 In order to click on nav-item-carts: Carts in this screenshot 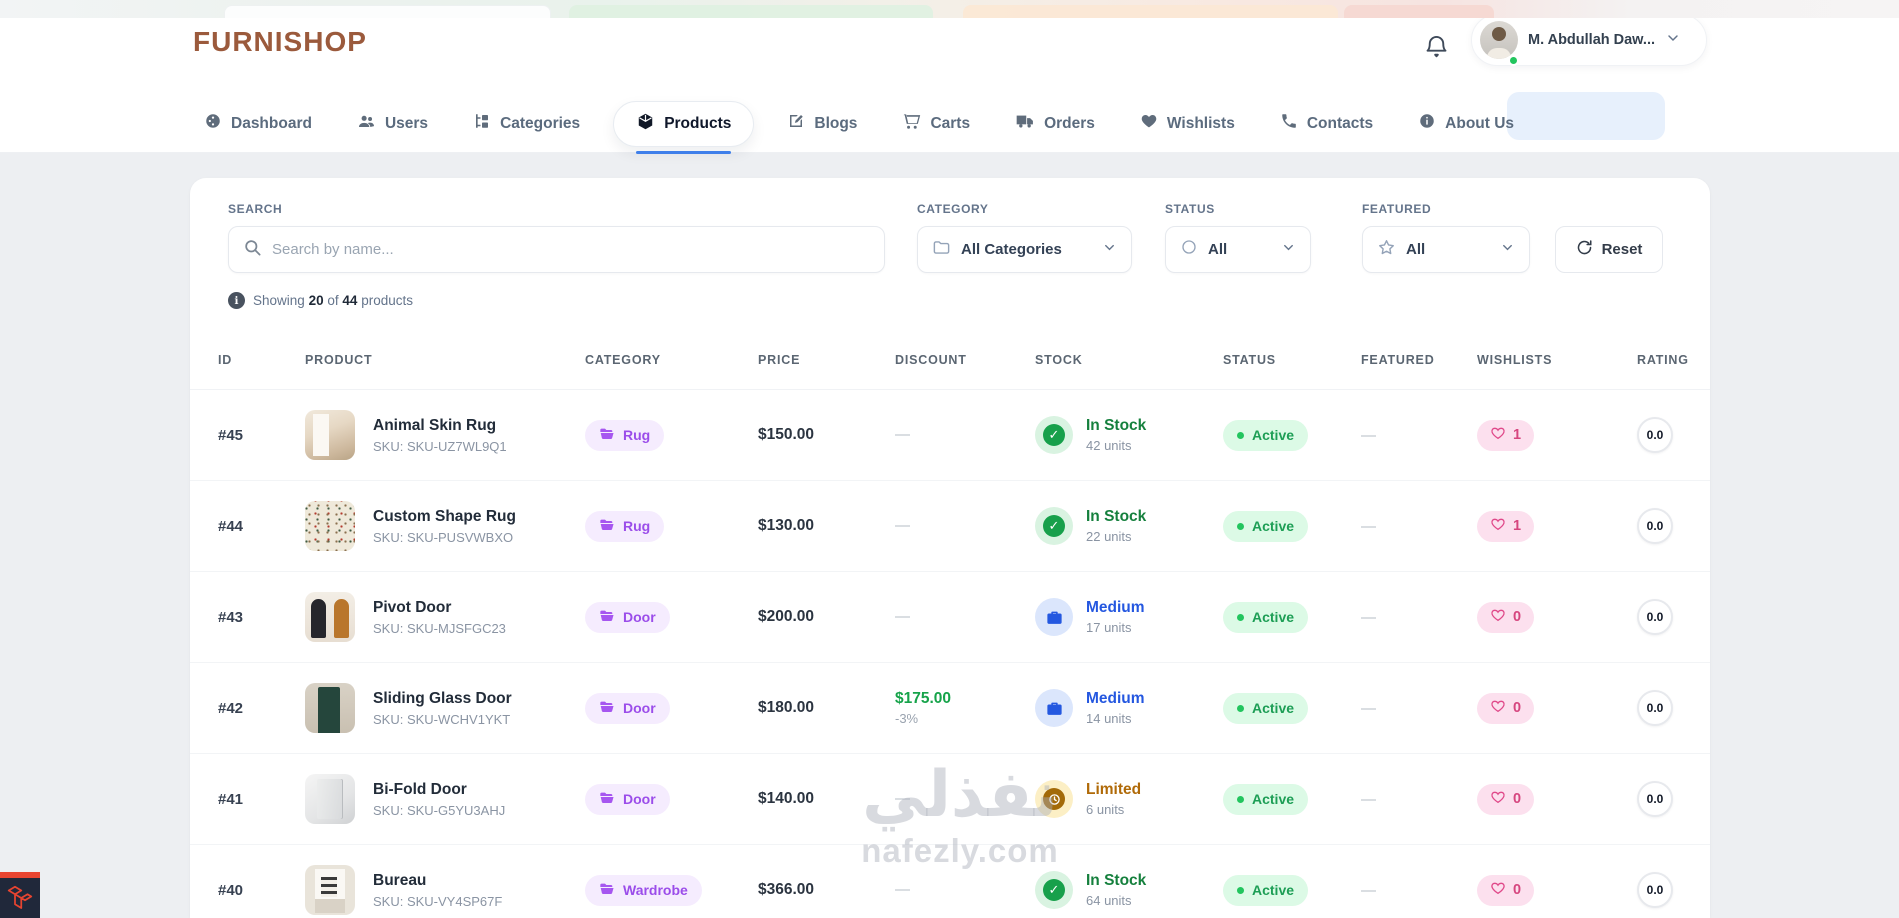, I will do `click(936, 124)`.